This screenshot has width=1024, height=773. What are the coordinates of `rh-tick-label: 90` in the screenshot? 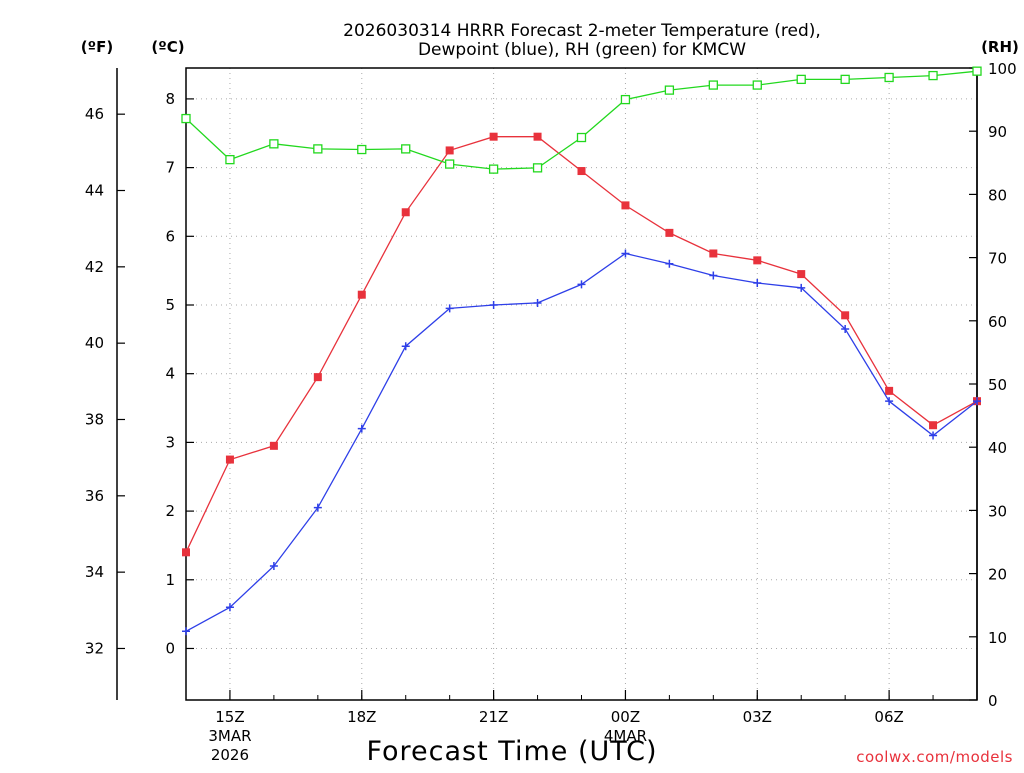 It's located at (997, 132).